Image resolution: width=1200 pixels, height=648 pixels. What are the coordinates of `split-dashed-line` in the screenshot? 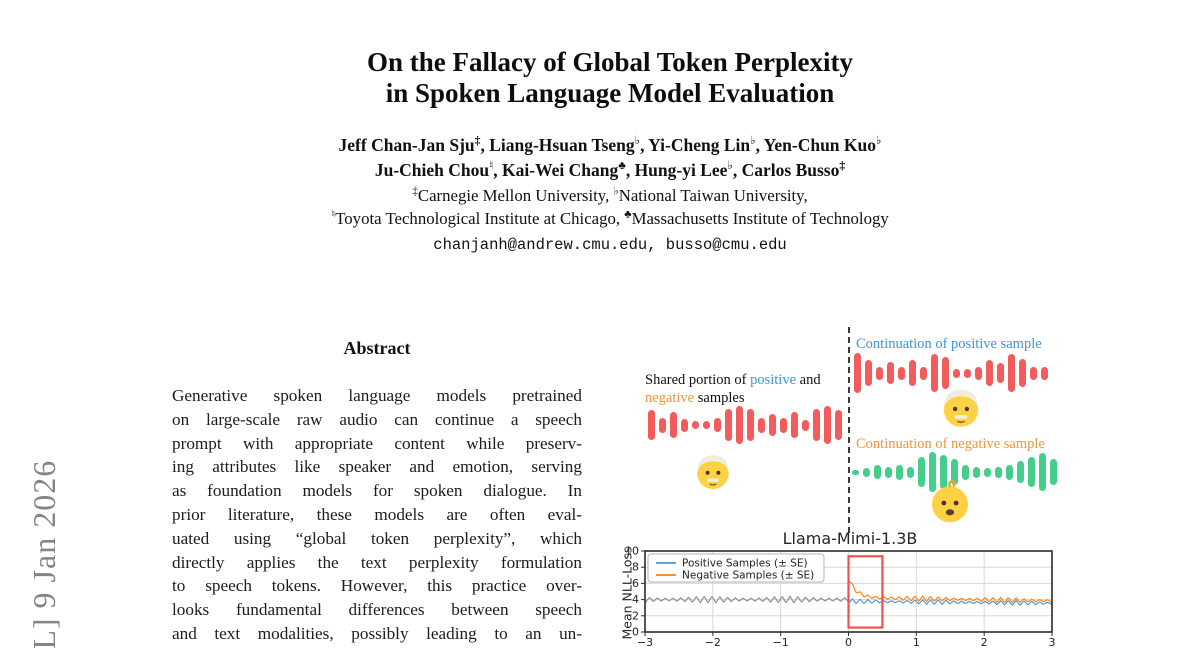 It's located at (849, 430).